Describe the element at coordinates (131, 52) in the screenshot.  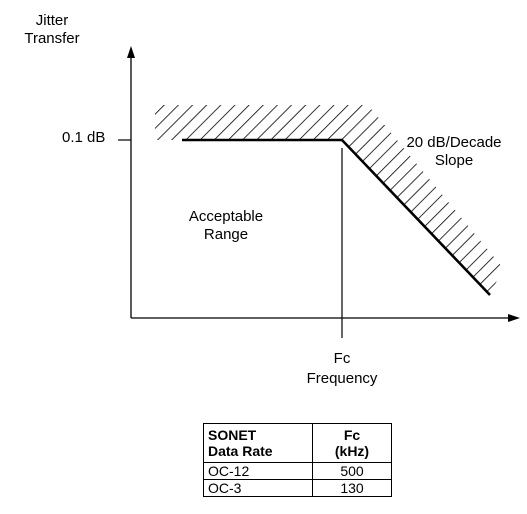
I see `y-axis-arrowhead` at that location.